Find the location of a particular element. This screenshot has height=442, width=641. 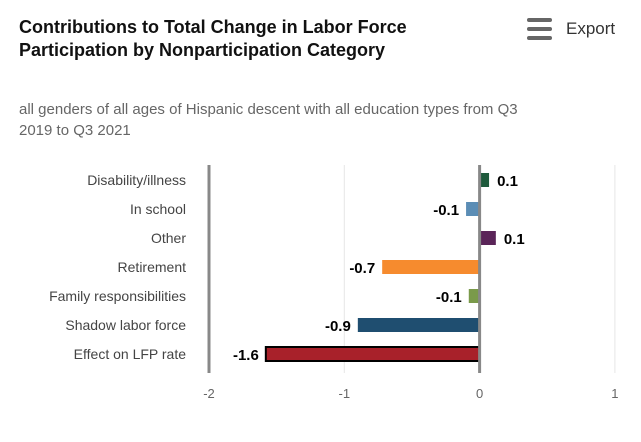

data-label: -0.7 is located at coordinates (362, 268).